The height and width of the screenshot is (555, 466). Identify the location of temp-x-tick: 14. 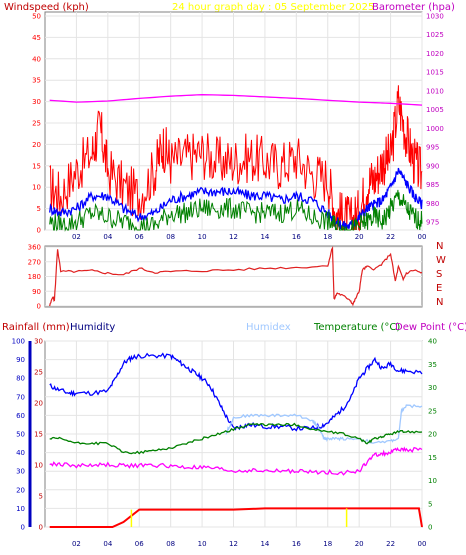
(264, 544).